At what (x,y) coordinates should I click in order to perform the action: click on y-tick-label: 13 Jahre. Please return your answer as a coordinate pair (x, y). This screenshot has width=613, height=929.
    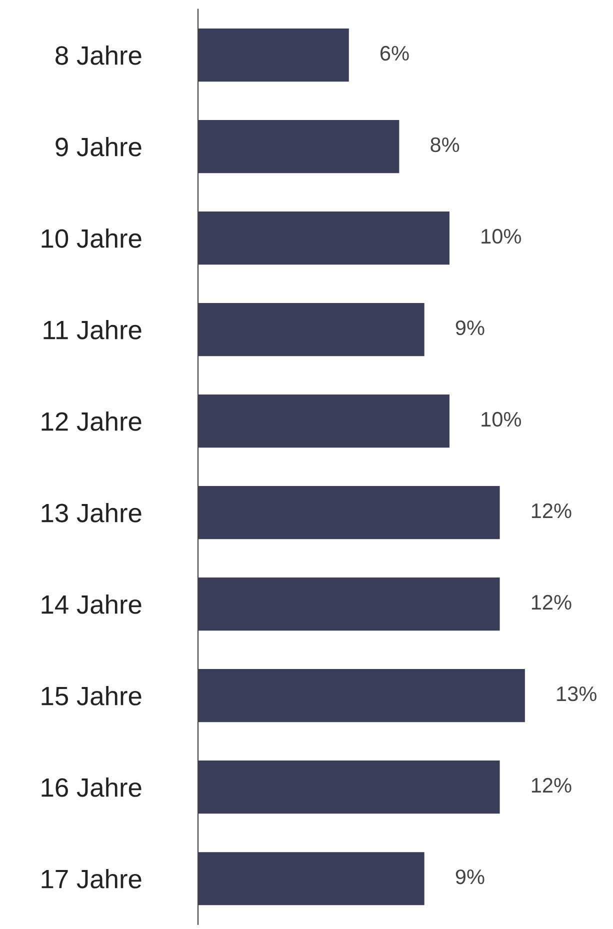
    Looking at the image, I should click on (92, 512).